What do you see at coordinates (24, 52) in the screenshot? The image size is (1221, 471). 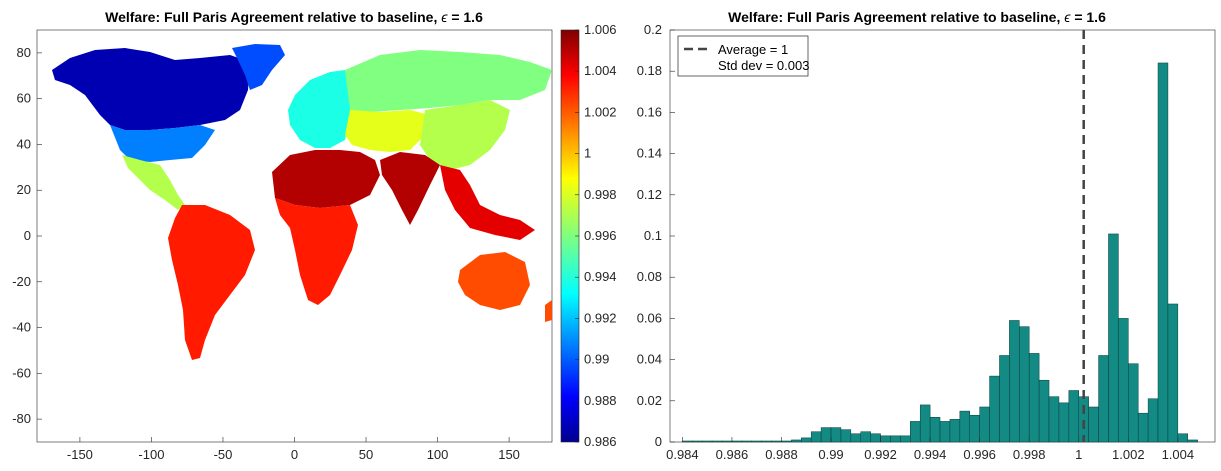 I see `map-y-tick-label: 80` at bounding box center [24, 52].